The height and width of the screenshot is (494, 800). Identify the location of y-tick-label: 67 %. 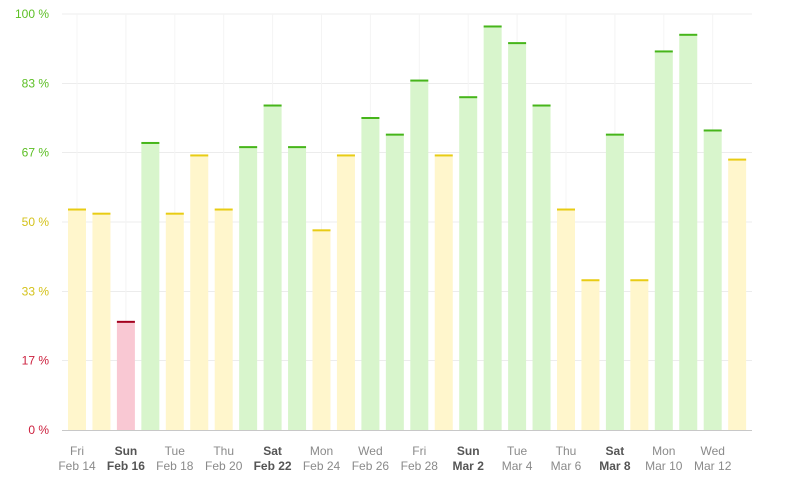
(36, 153).